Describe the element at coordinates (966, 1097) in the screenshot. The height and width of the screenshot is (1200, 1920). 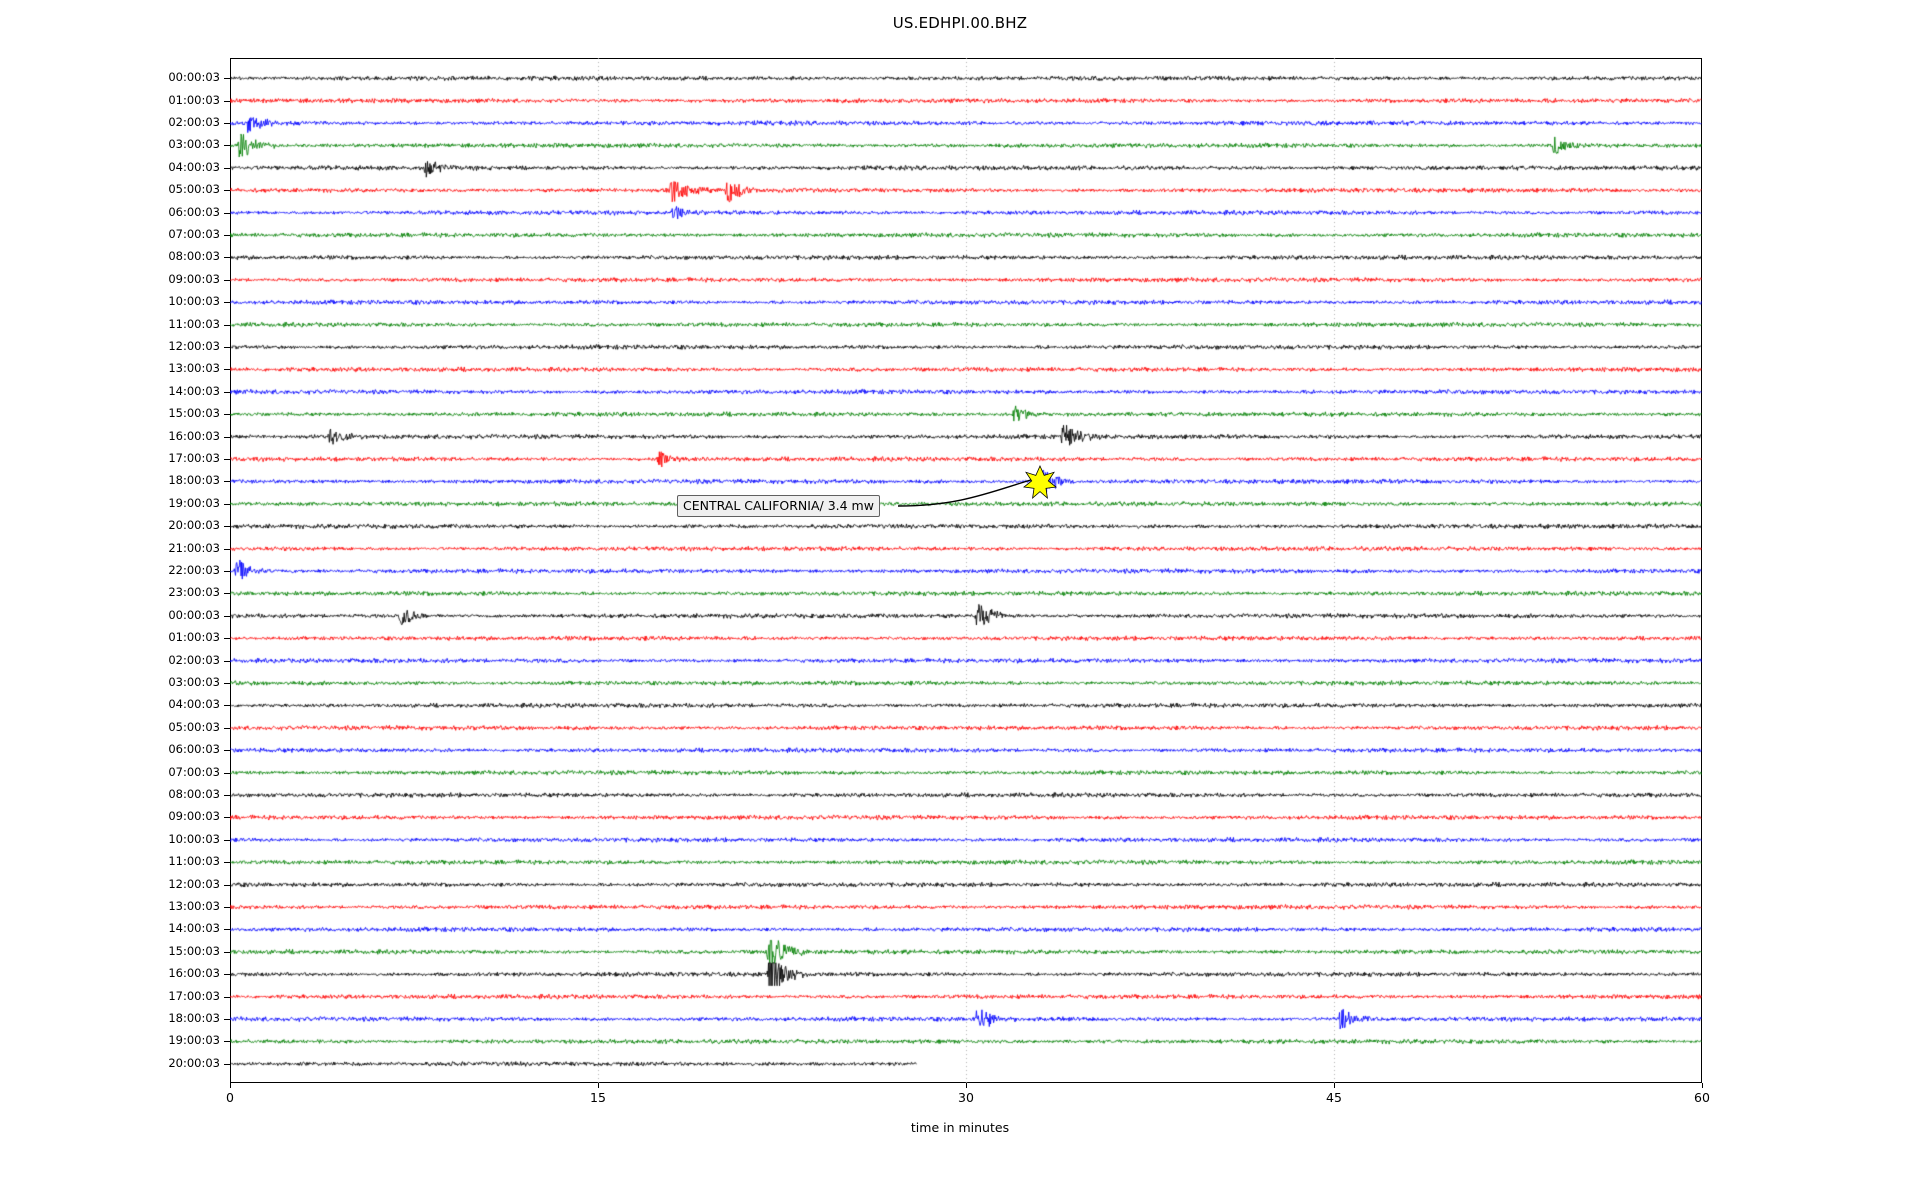
I see `x-axis-tick-label: 30` at that location.